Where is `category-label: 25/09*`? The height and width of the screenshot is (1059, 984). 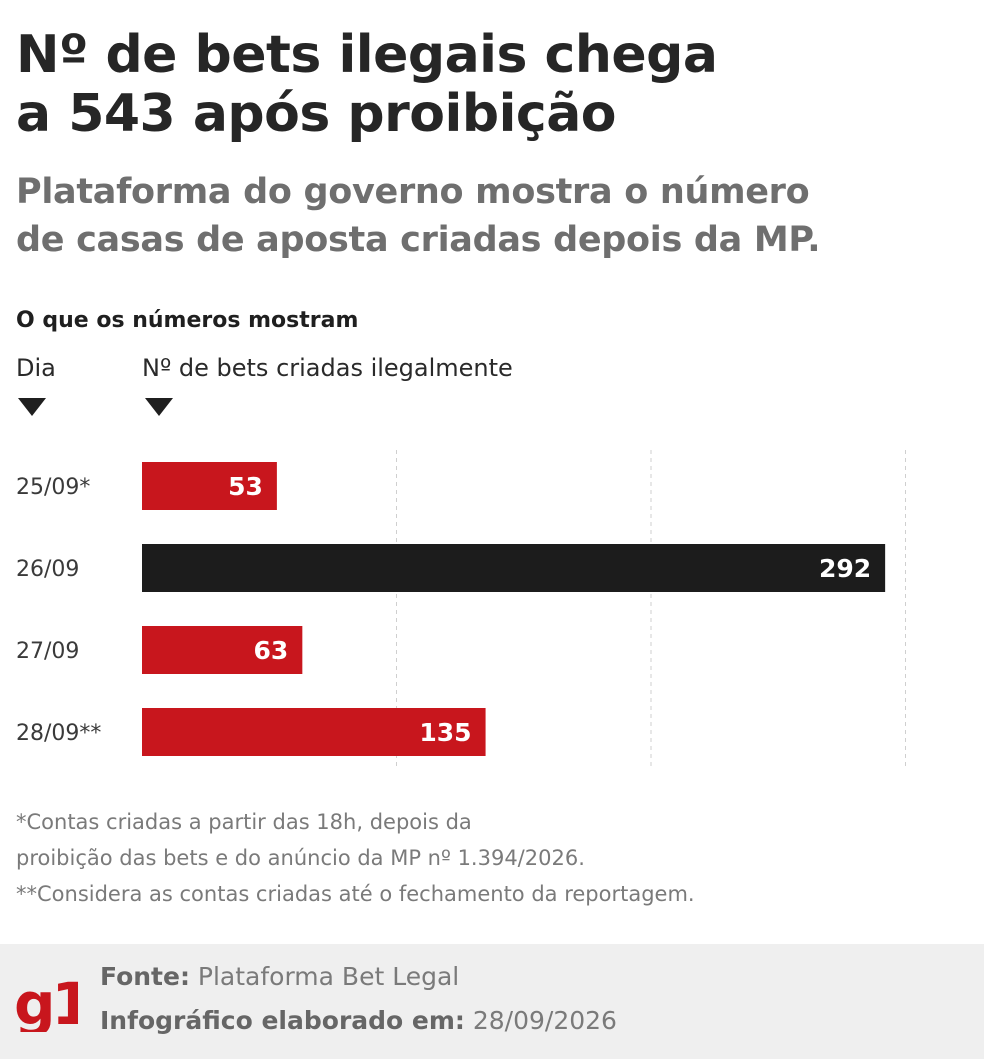
category-label: 25/09* is located at coordinates (53, 487).